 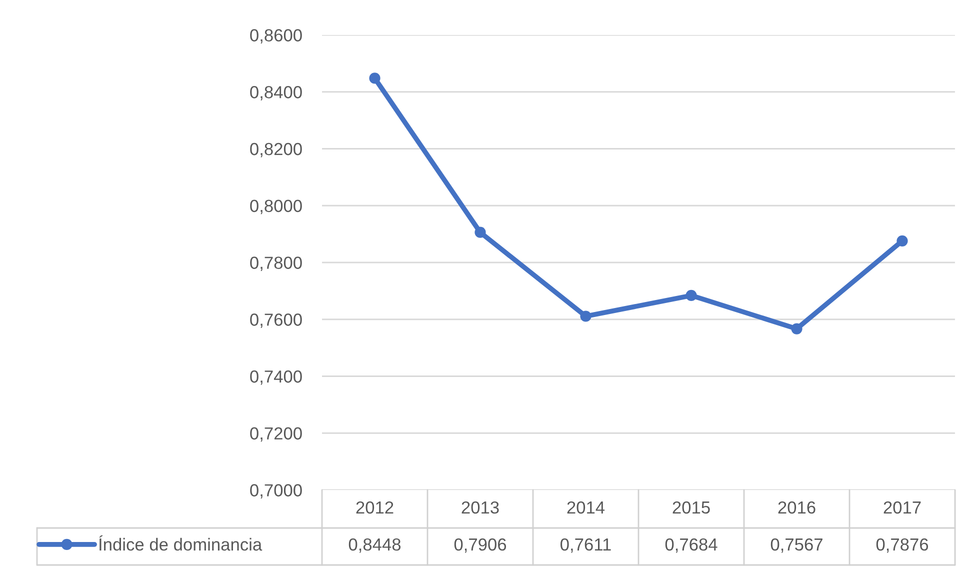 I want to click on y-tick-label: 0,8000, so click(x=276, y=207).